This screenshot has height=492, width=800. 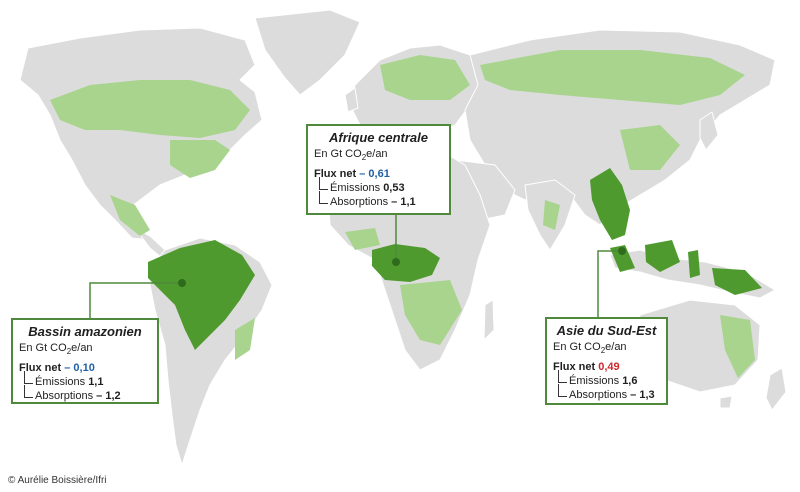 What do you see at coordinates (85, 331) in the screenshot?
I see `callout-title: Bassin amazonien` at bounding box center [85, 331].